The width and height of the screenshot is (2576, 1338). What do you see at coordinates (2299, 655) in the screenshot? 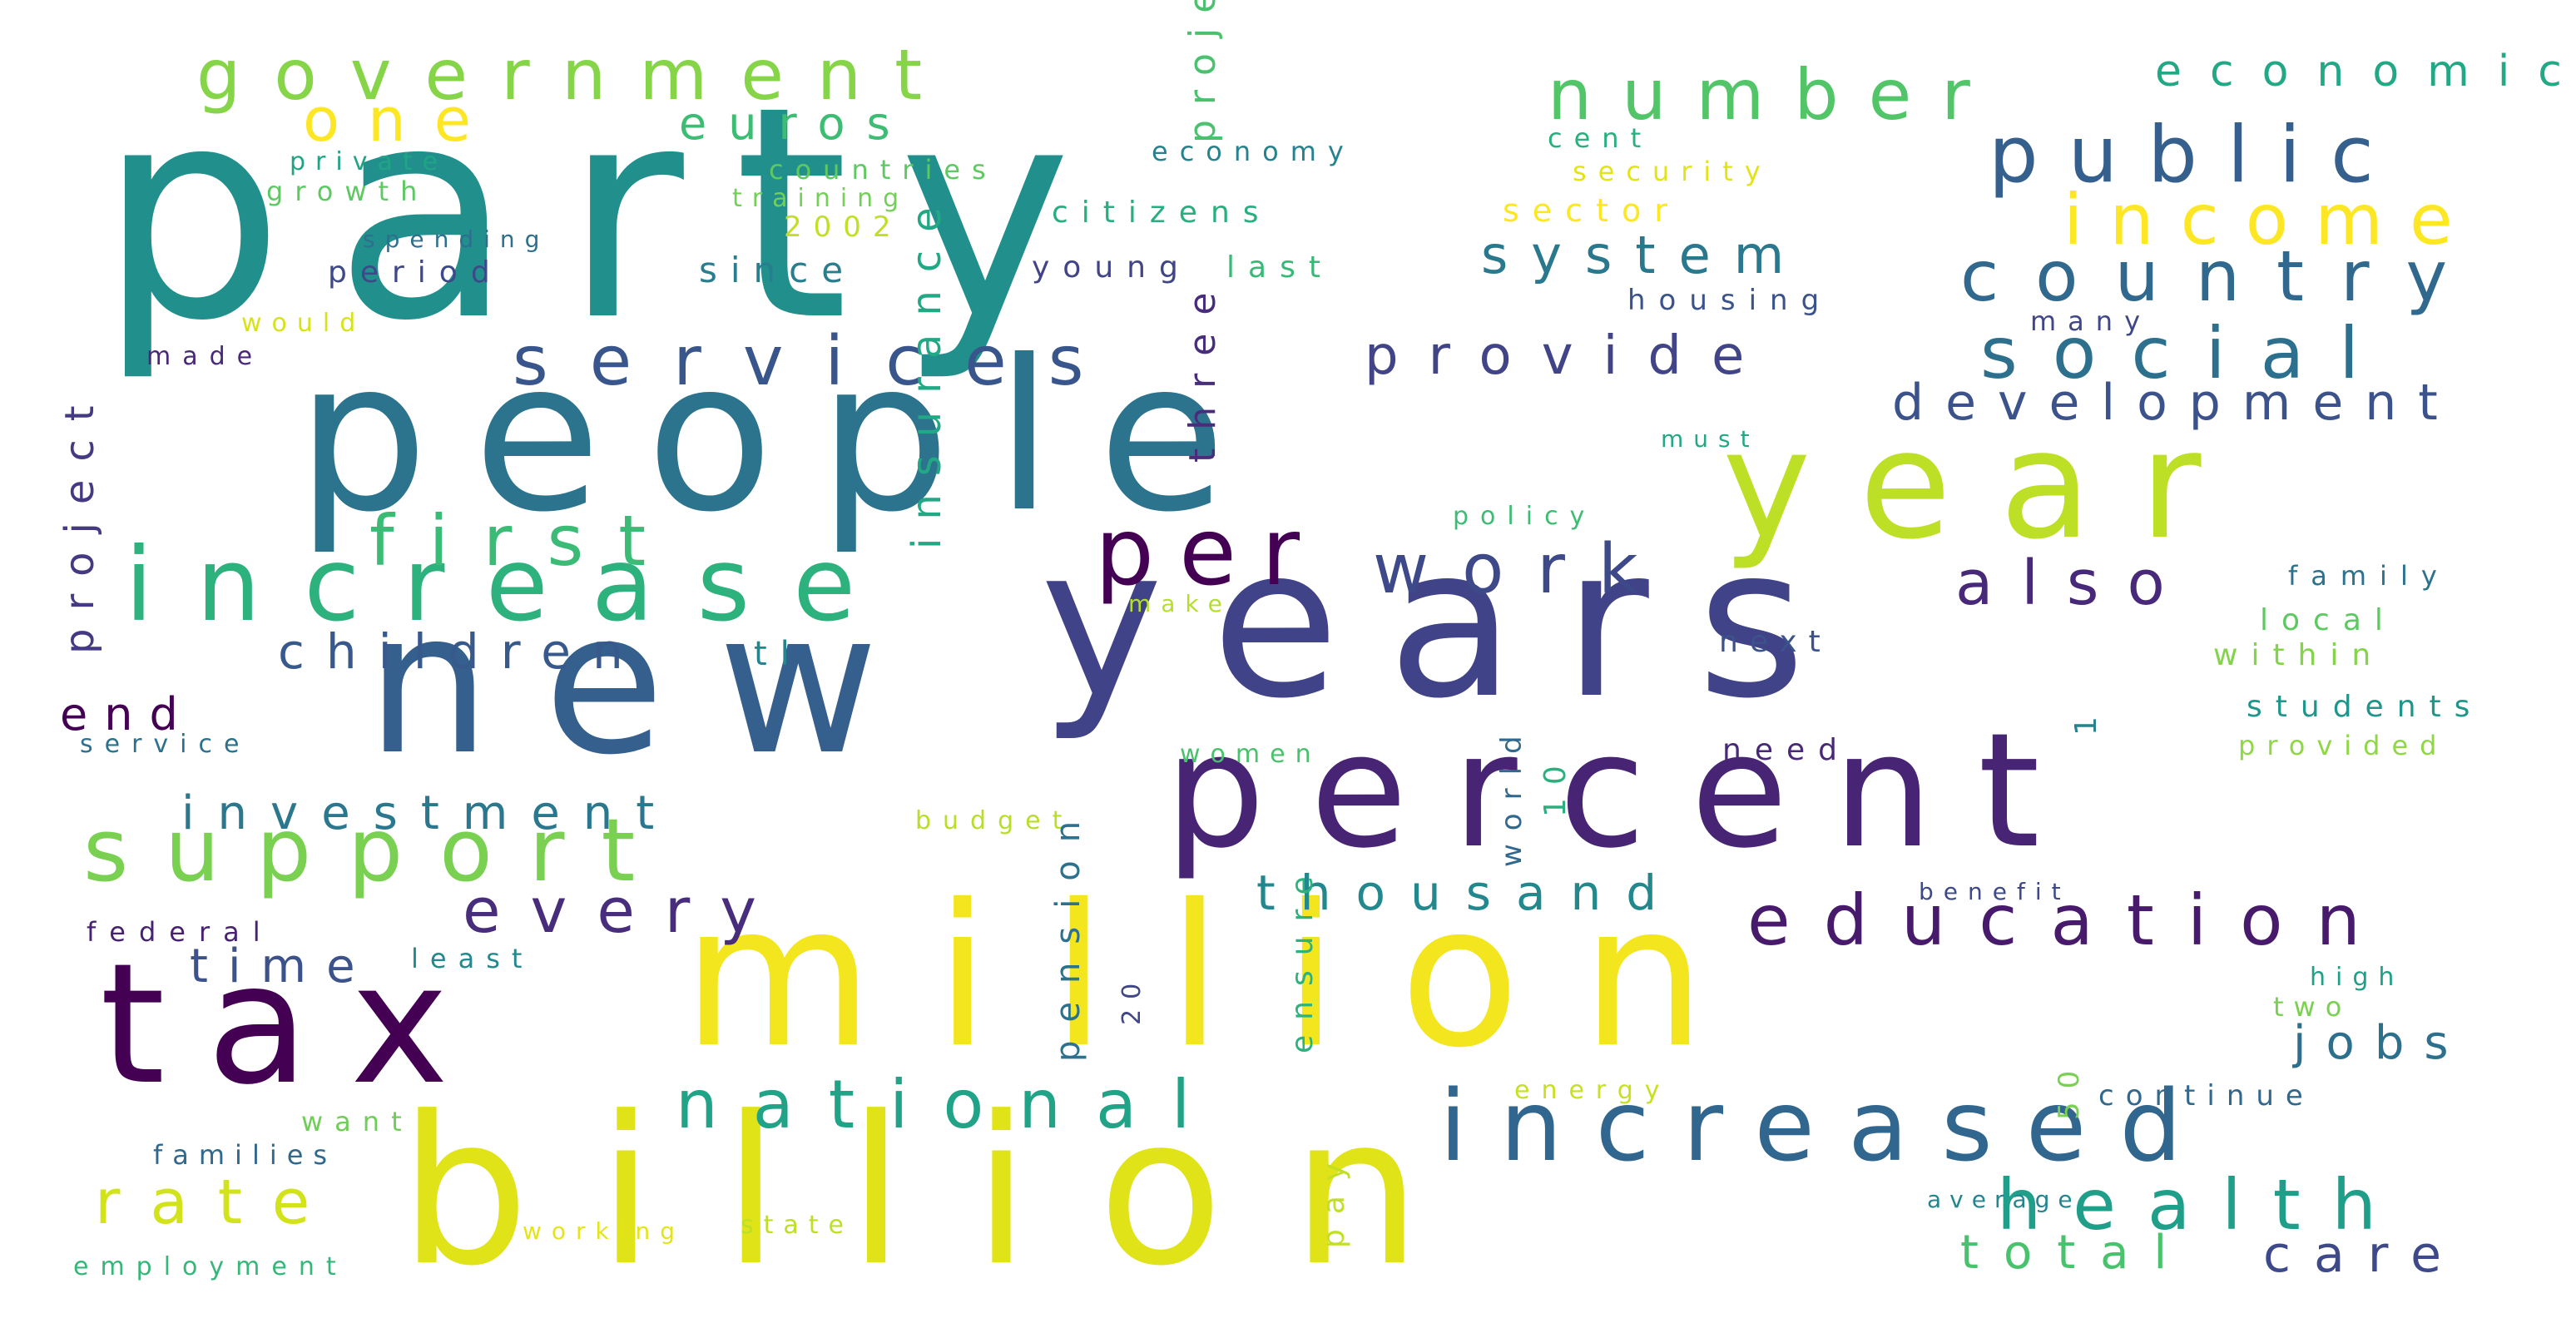
I see `word-service: within` at bounding box center [2299, 655].